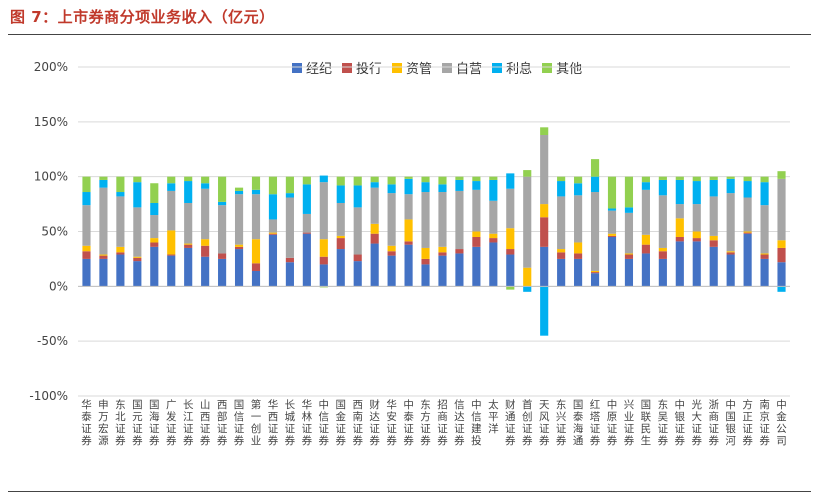 This screenshot has width=819, height=499. I want to click on x-tick-label: 华西证券, so click(273, 422).